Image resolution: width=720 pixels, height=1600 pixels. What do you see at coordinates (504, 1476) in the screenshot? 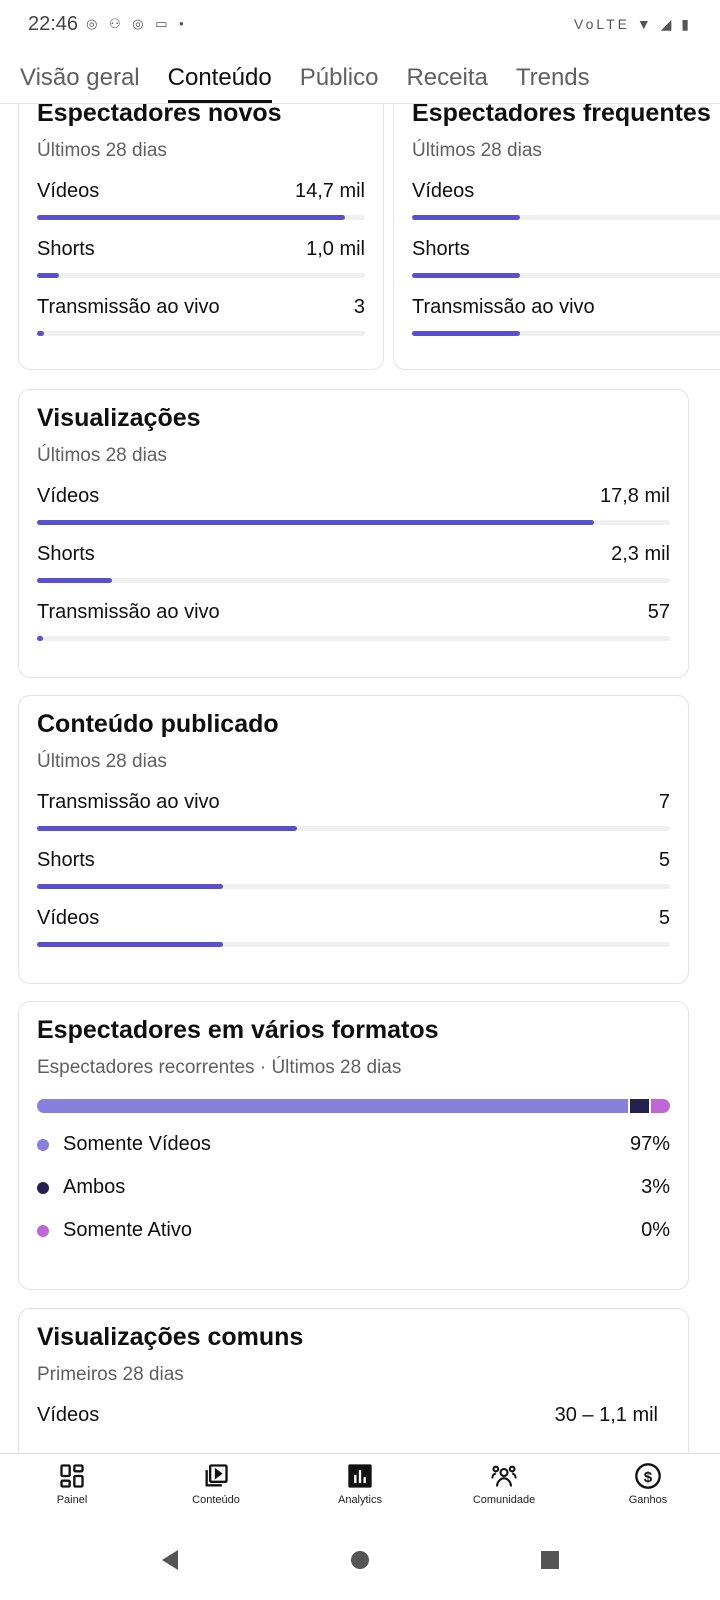
I see `community-icon` at bounding box center [504, 1476].